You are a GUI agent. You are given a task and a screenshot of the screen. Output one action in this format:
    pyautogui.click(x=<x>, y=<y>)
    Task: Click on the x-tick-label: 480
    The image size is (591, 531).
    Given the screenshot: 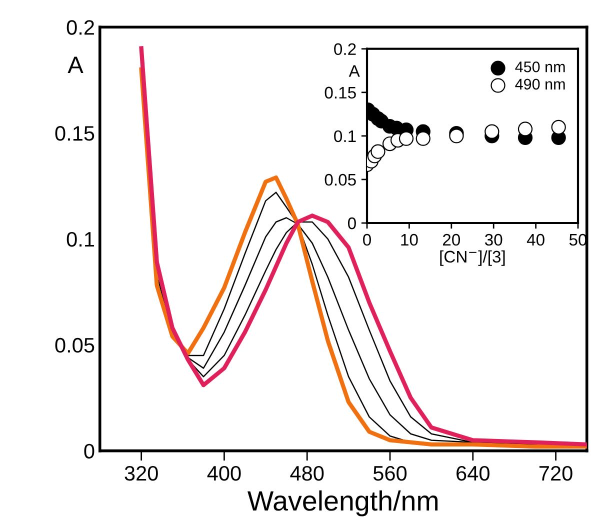 What is the action you would take?
    pyautogui.click(x=307, y=473)
    